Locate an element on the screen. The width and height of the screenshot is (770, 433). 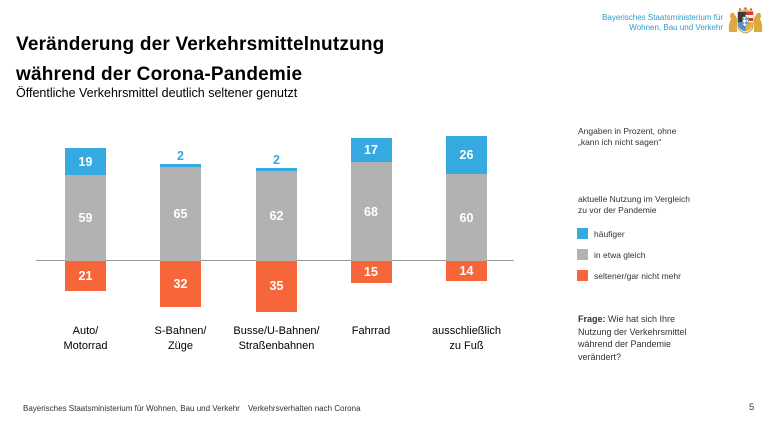
bar-4-haeufiger-segment: 17 is located at coordinates (371, 150).